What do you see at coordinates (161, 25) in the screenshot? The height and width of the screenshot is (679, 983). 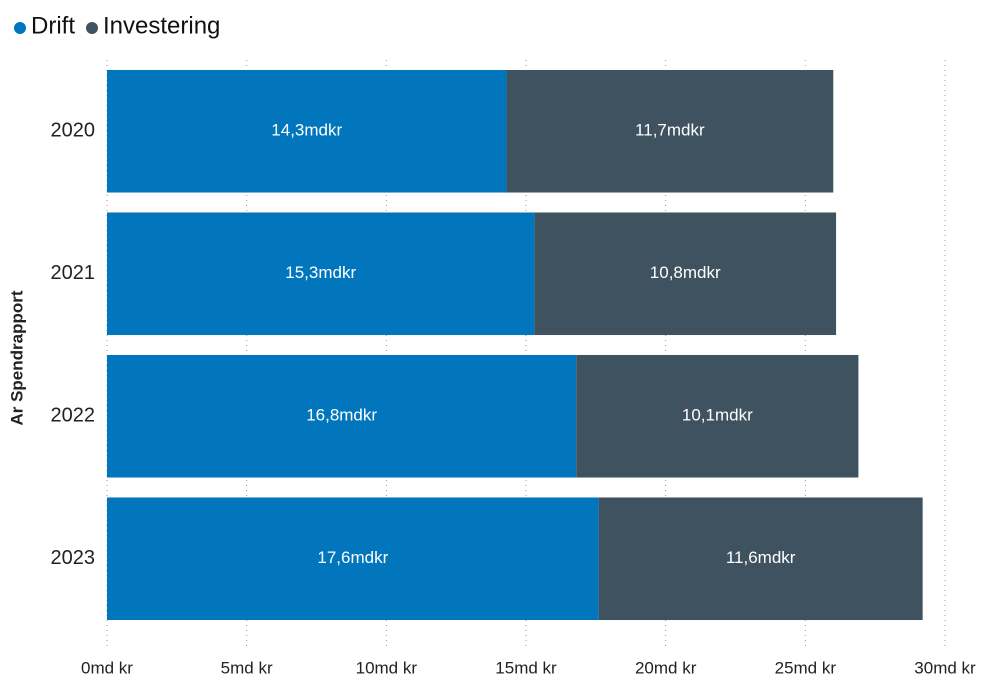 I see `legend-label: Investering` at bounding box center [161, 25].